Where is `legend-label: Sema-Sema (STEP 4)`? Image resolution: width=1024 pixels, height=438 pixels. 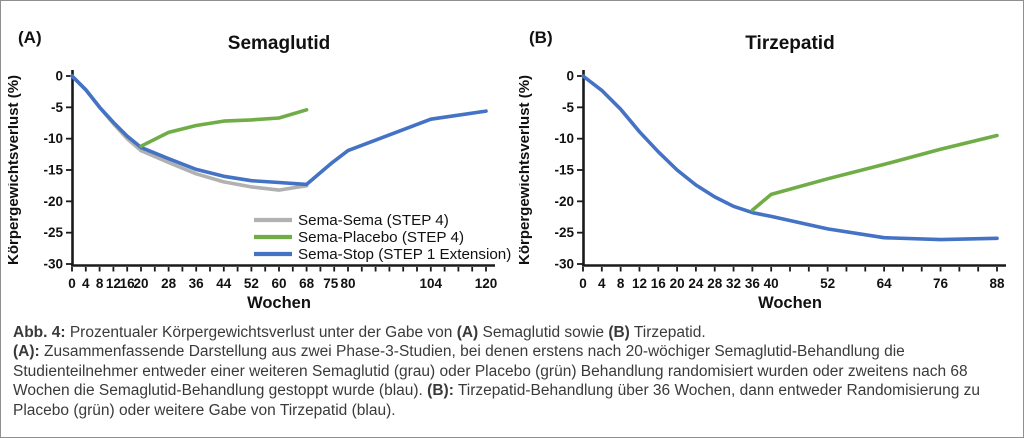 legend-label: Sema-Sema (STEP 4) is located at coordinates (373, 220).